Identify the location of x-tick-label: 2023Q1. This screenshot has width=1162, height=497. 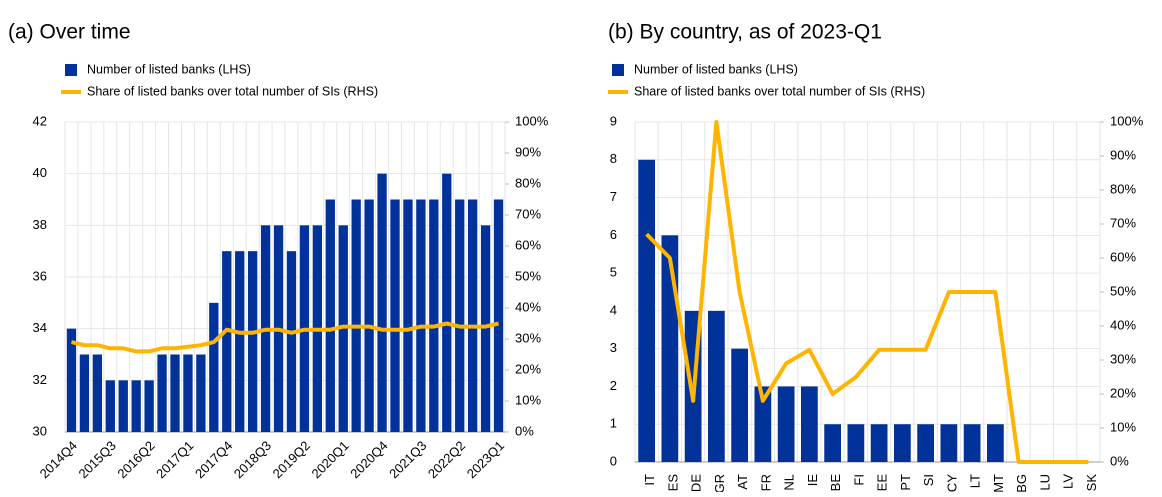
(485, 459).